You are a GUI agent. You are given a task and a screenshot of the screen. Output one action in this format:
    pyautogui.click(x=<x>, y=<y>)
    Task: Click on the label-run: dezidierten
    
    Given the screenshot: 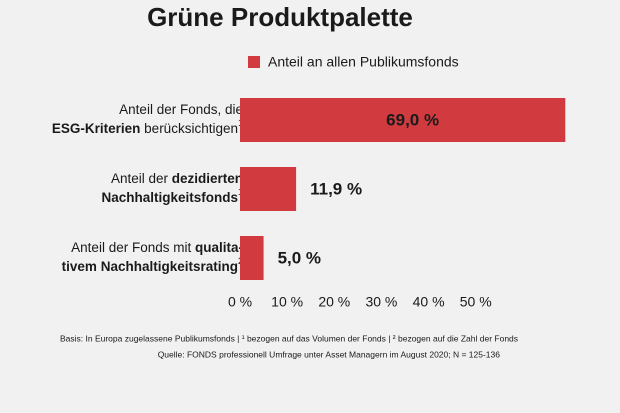 What is the action you would take?
    pyautogui.click(x=207, y=178)
    